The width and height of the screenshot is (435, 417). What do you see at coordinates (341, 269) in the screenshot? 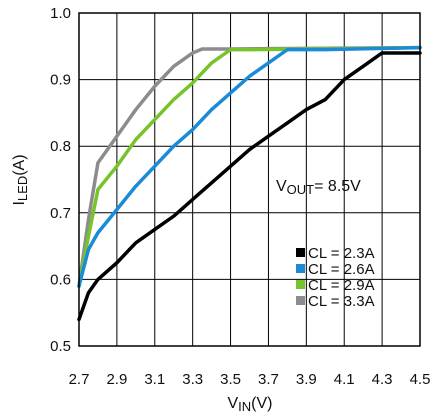
I see `legend-label: CL = 2.6A` at bounding box center [341, 269].